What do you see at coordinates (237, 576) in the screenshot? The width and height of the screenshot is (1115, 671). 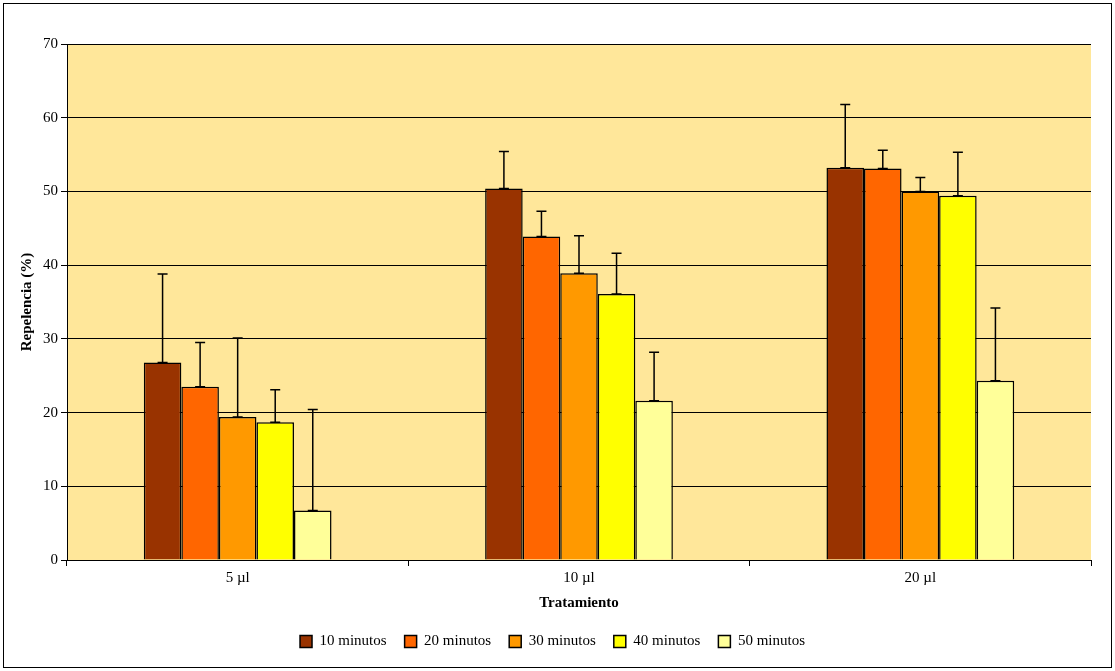 I see `x-tick-label: 5 µl` at bounding box center [237, 576].